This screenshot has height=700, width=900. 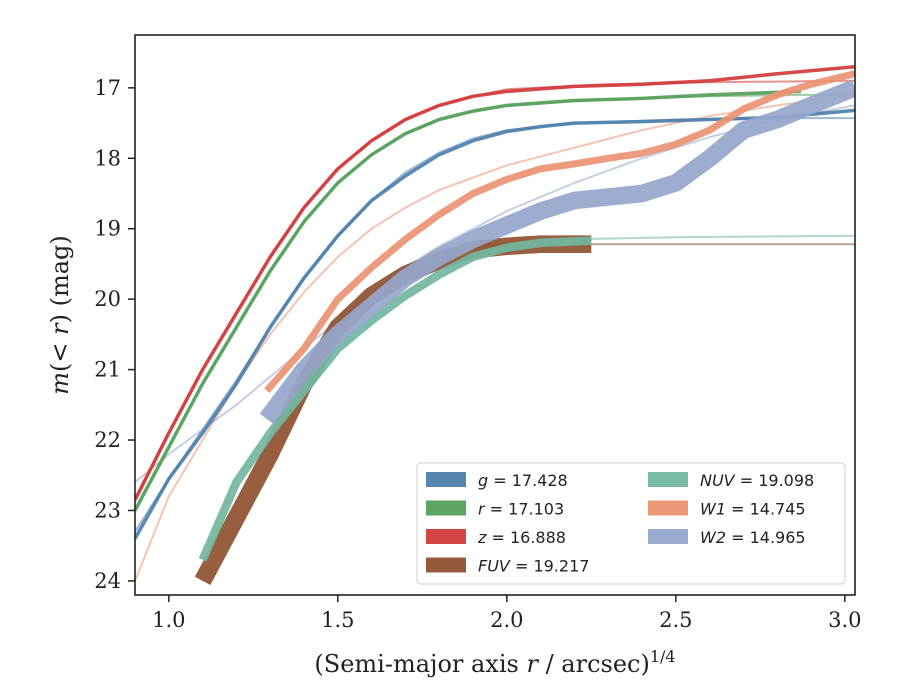 What do you see at coordinates (107, 581) in the screenshot?
I see `y-tick-label: 24` at bounding box center [107, 581].